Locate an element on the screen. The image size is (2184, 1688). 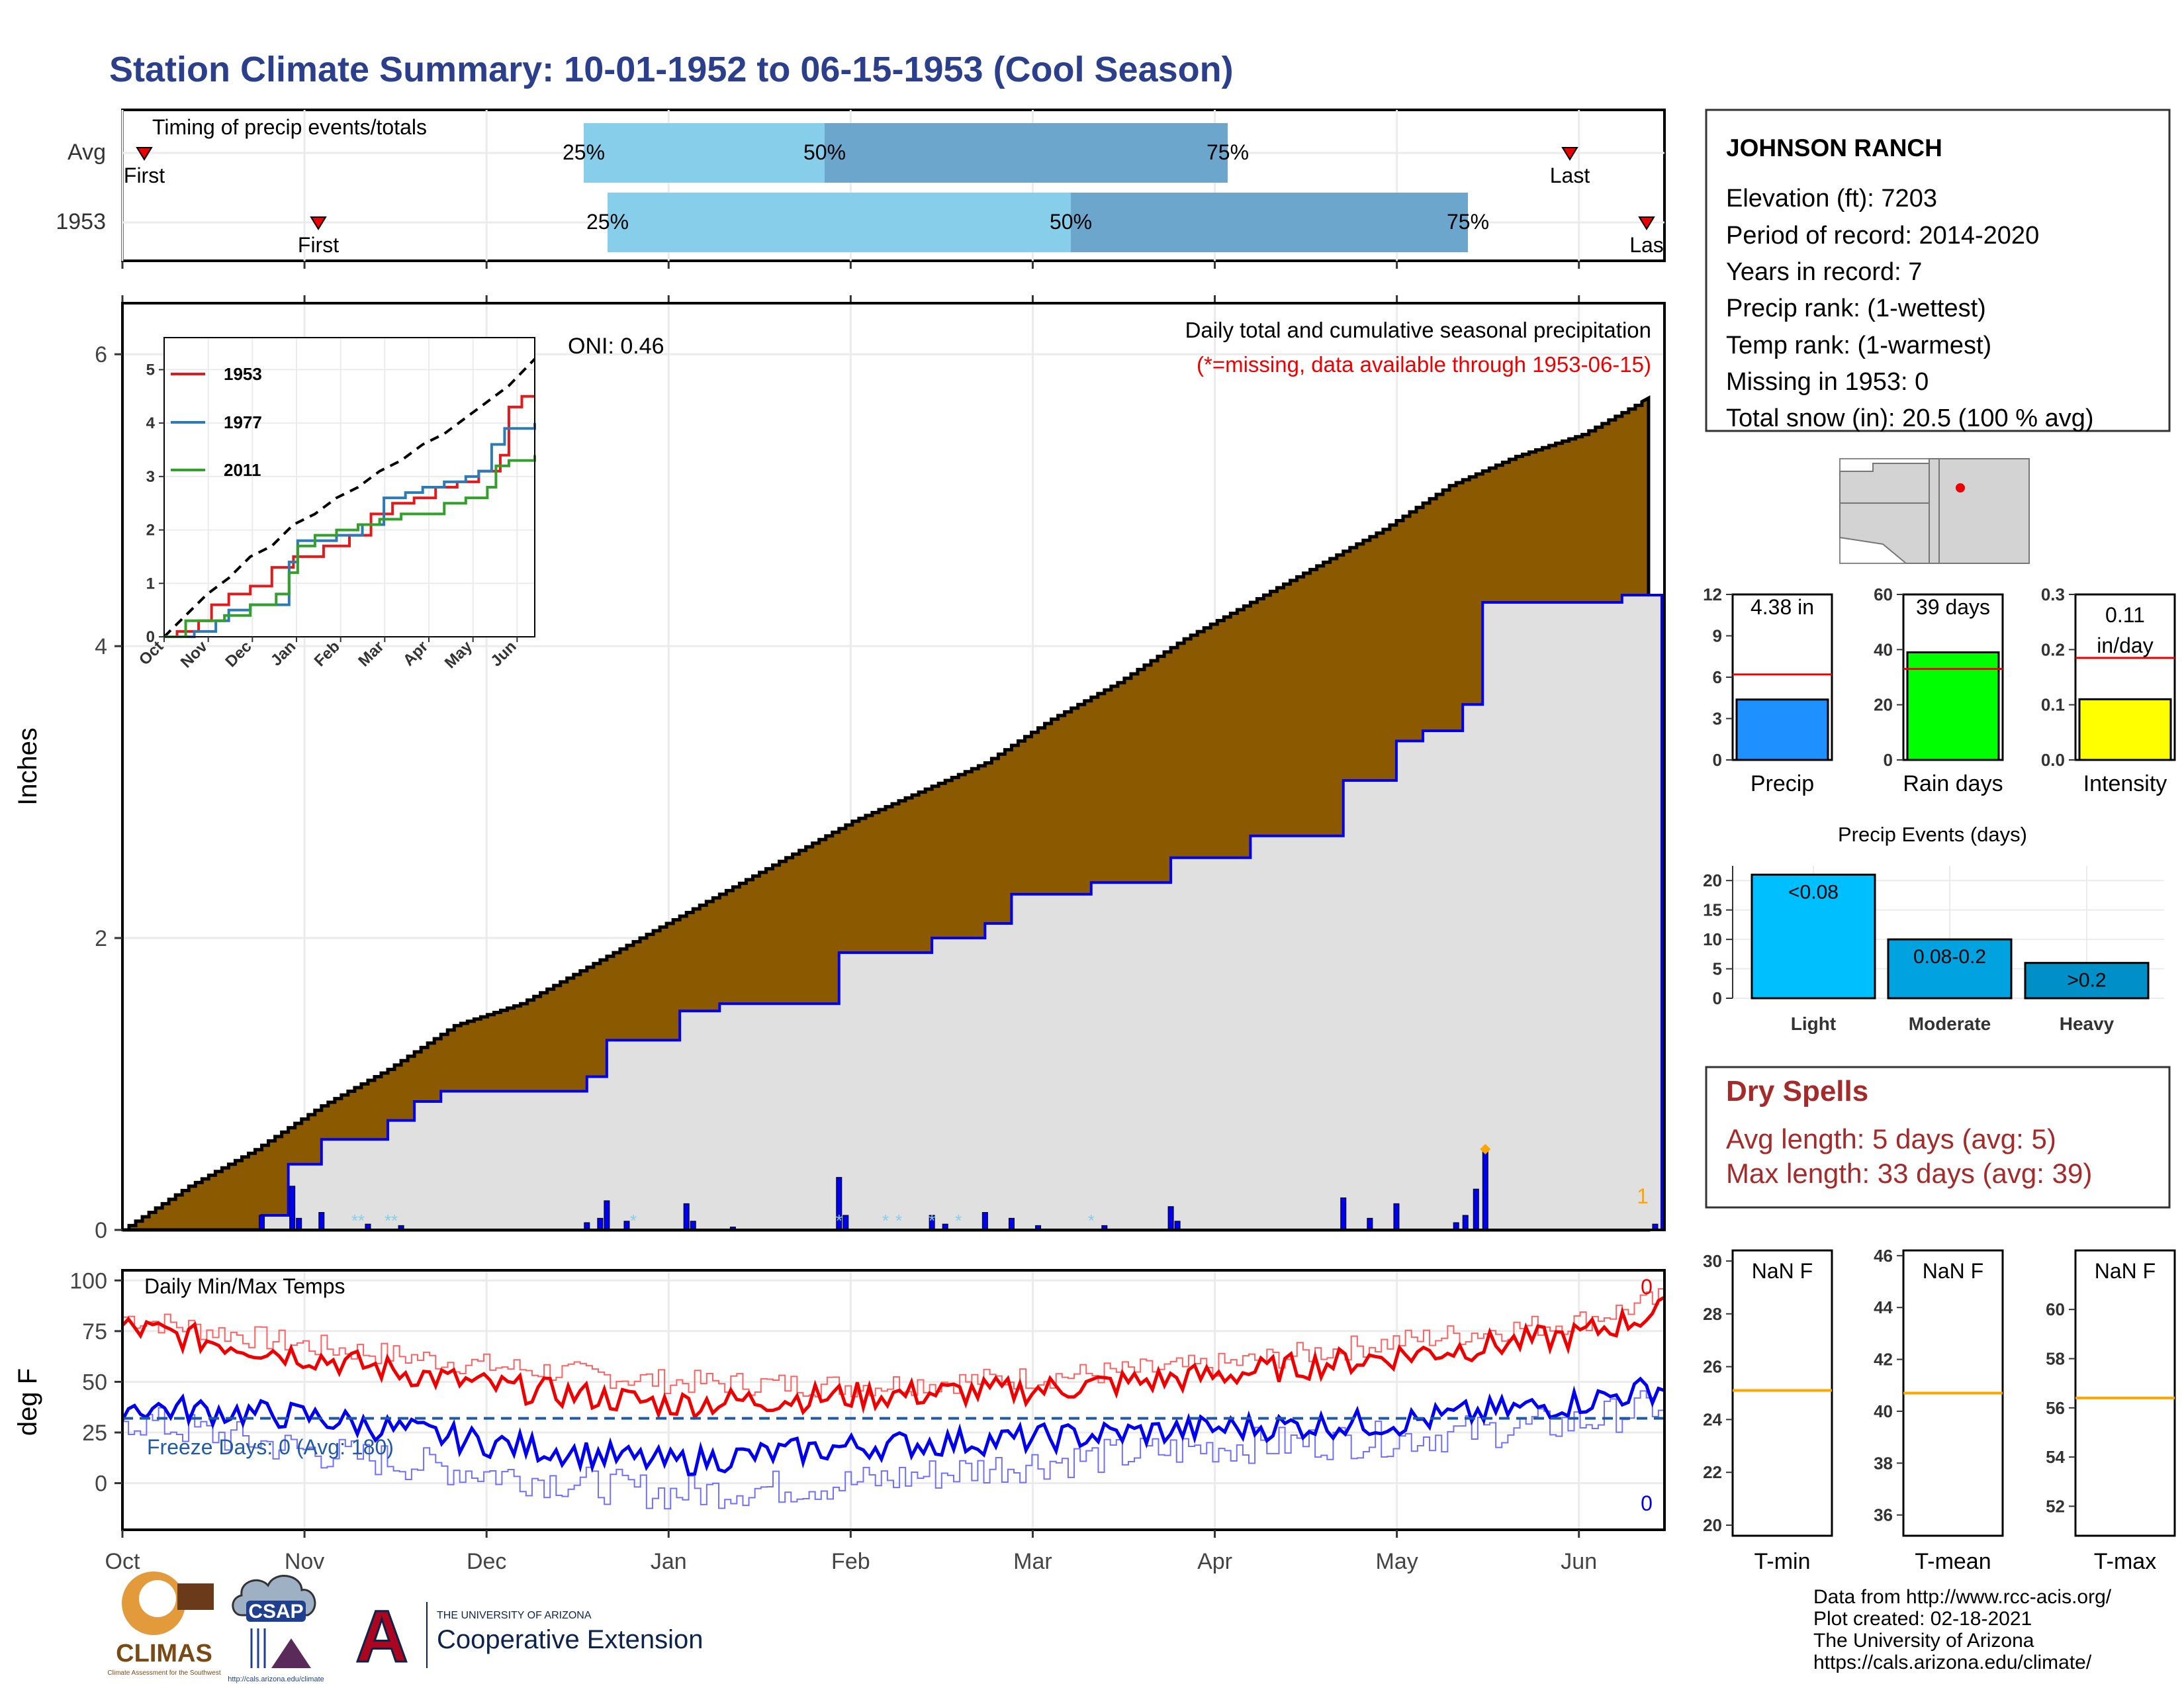
climas-logo-text: CLIMAS is located at coordinates (164, 1653).